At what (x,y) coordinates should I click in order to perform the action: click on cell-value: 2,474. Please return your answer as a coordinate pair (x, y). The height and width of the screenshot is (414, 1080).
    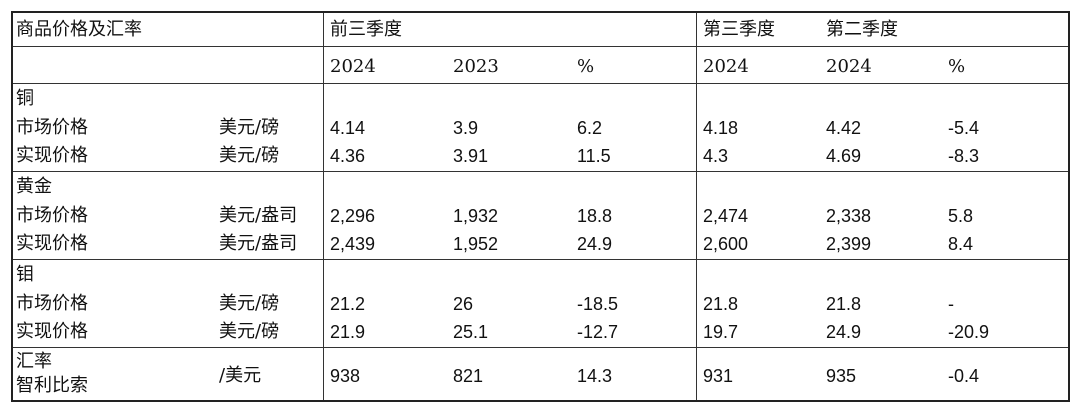
    Looking at the image, I should click on (726, 216).